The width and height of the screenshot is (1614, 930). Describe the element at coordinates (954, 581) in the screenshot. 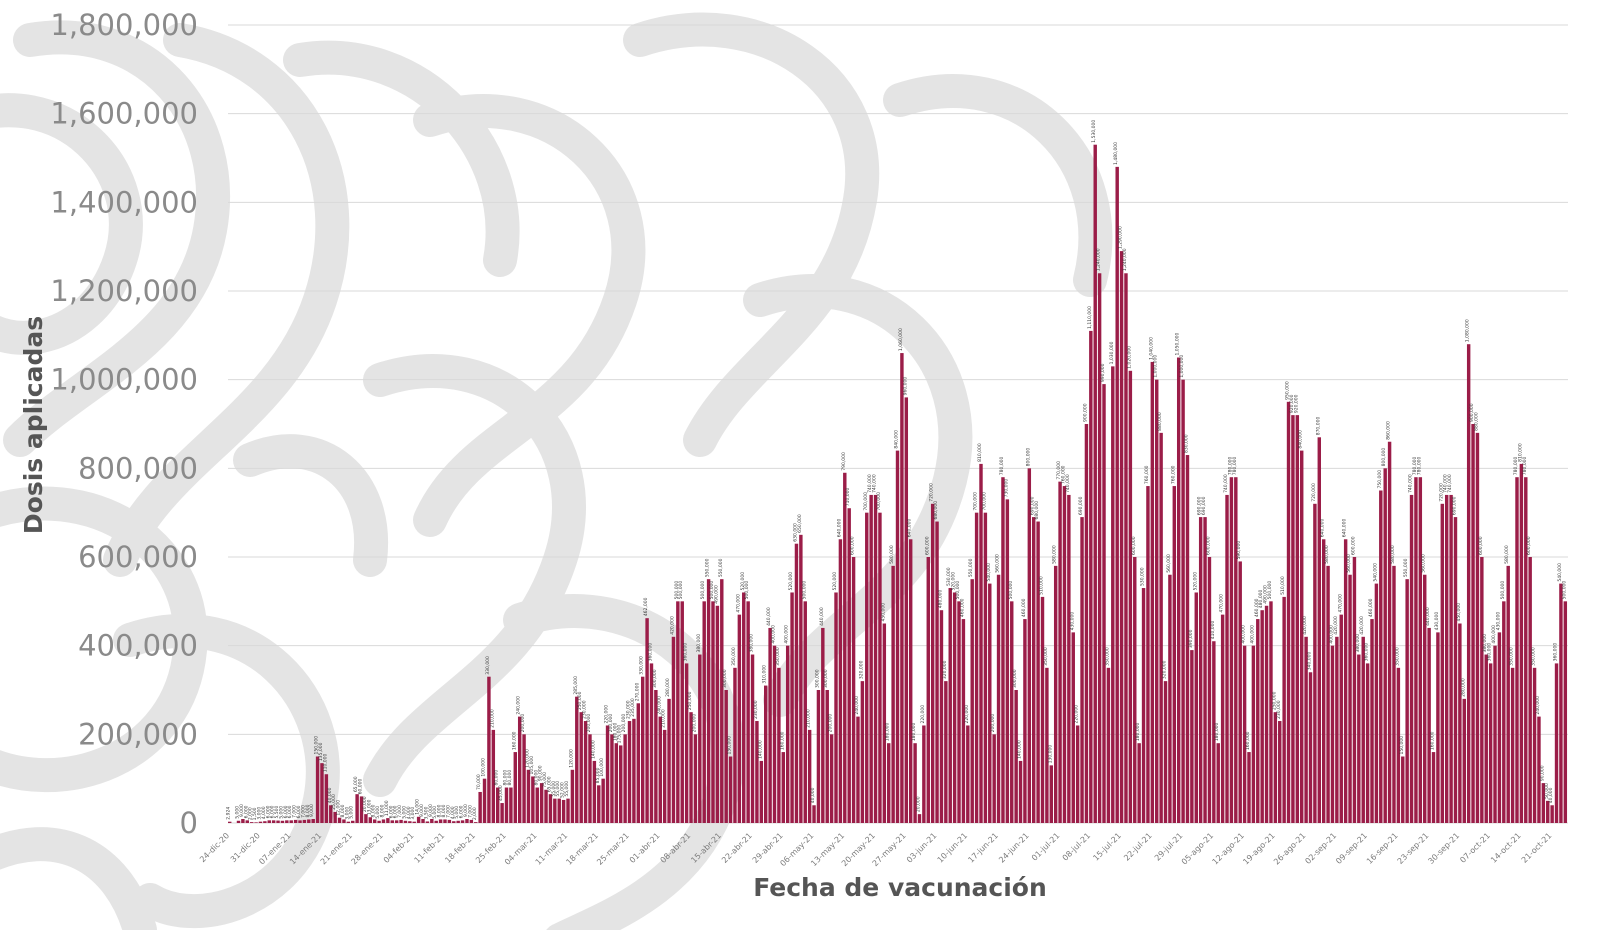

I see `bar-data-label: 520,000` at that location.